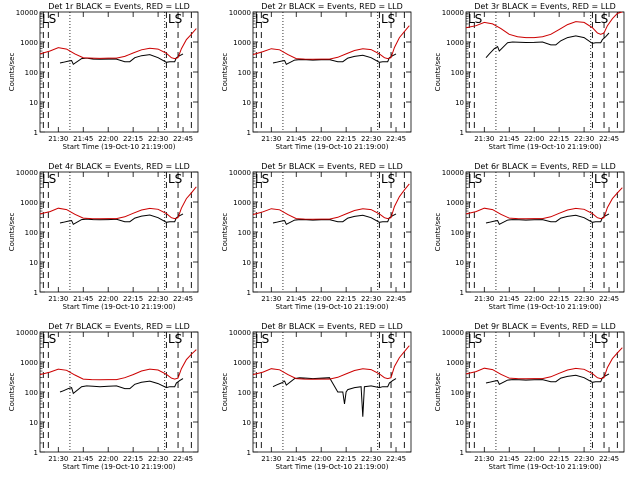 The image size is (640, 480). I want to click on chart-title: Det 5r BLACK = Events, RED = LLD, so click(332, 166).